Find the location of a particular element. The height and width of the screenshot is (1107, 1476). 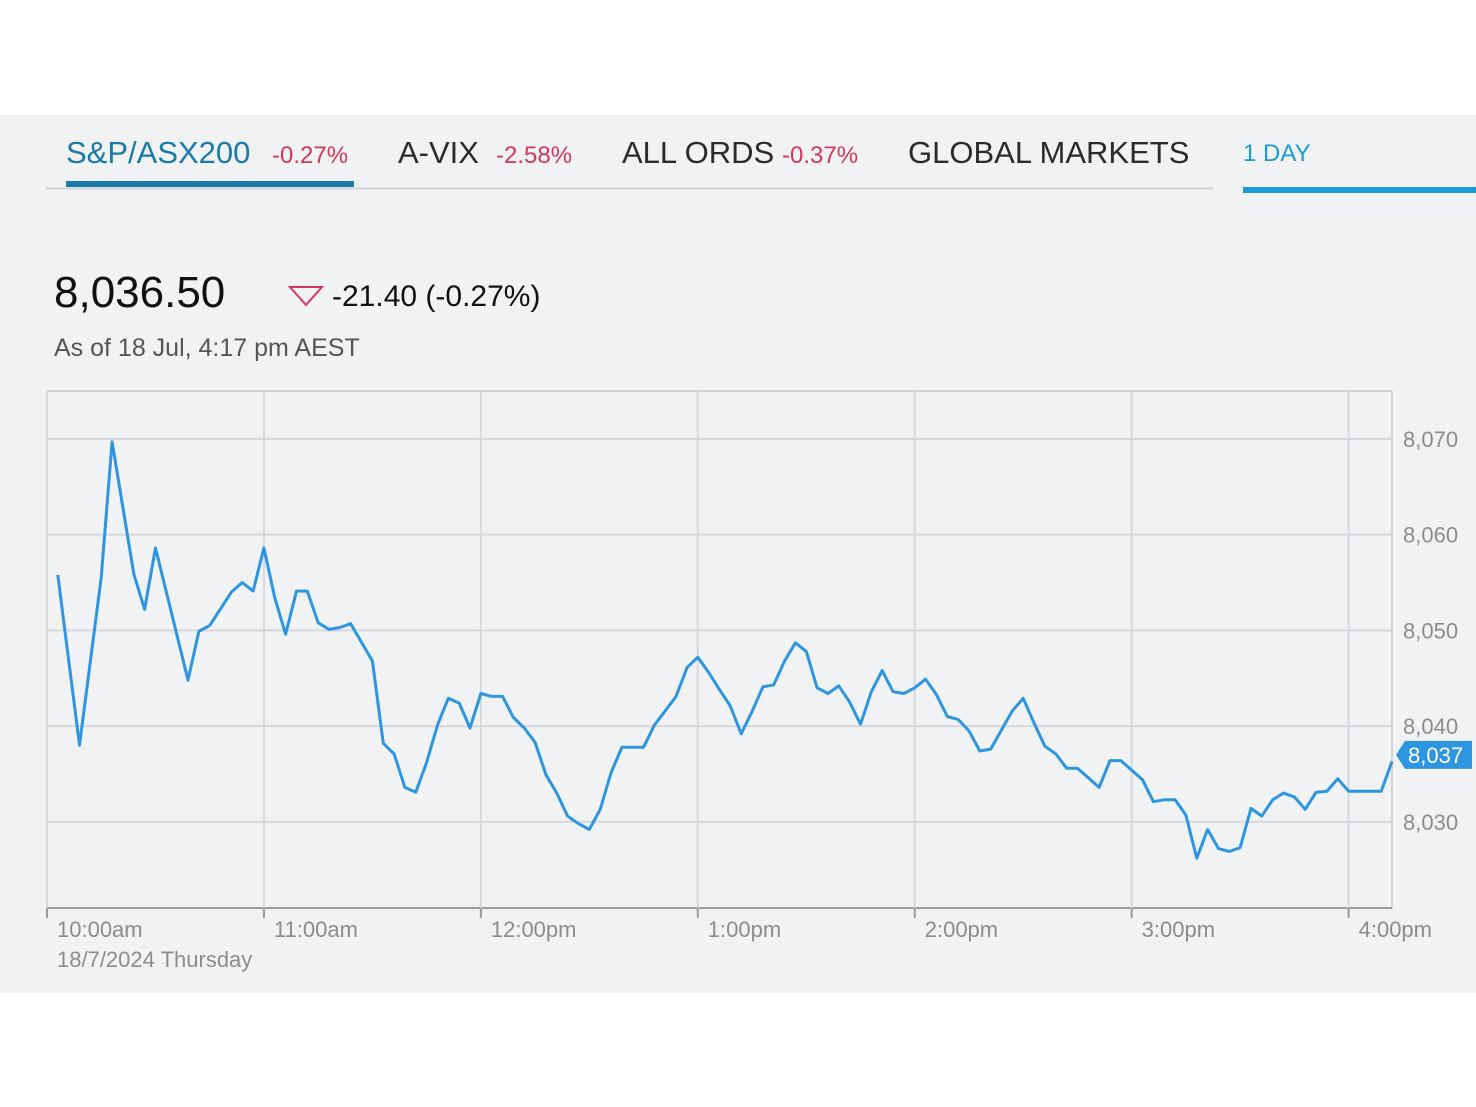

x-tick-label: 3:00pm is located at coordinates (1178, 929).